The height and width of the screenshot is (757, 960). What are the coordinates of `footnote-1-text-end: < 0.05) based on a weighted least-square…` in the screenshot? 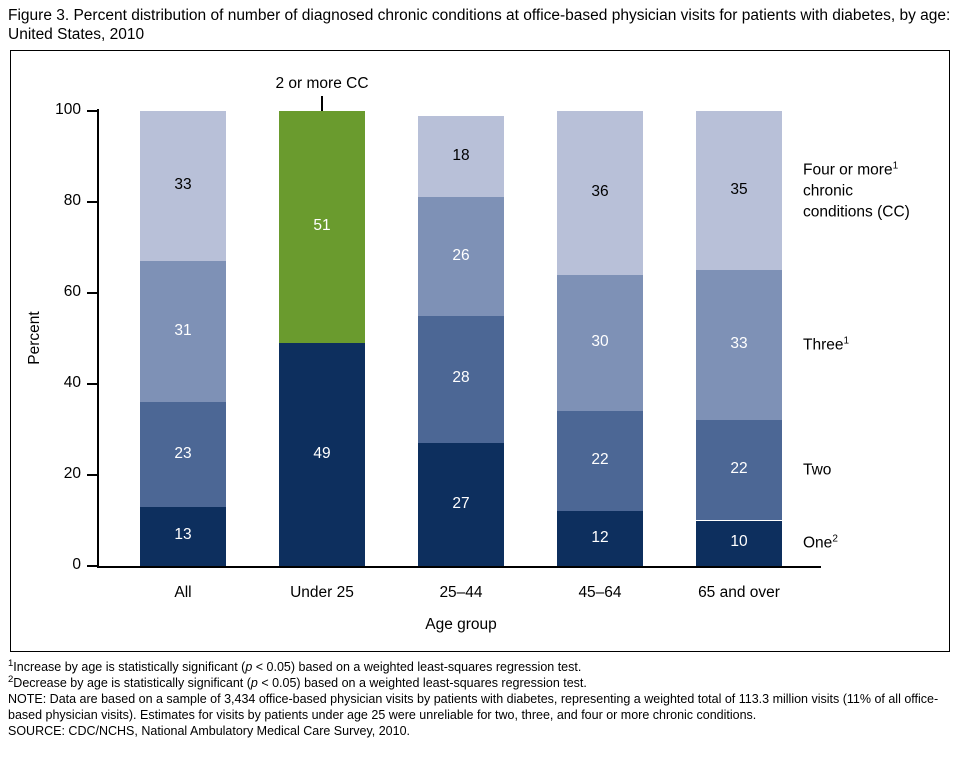 It's located at (417, 667).